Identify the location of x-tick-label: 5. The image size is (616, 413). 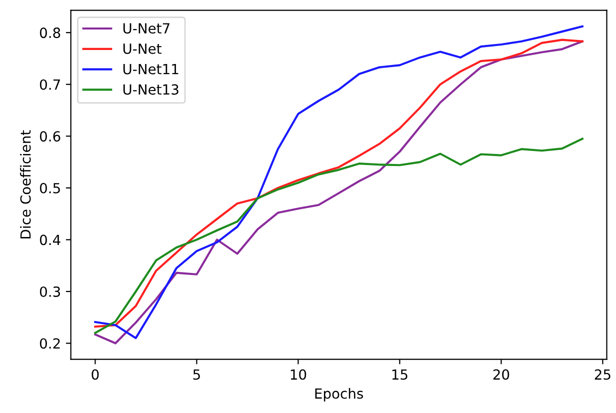
(196, 374).